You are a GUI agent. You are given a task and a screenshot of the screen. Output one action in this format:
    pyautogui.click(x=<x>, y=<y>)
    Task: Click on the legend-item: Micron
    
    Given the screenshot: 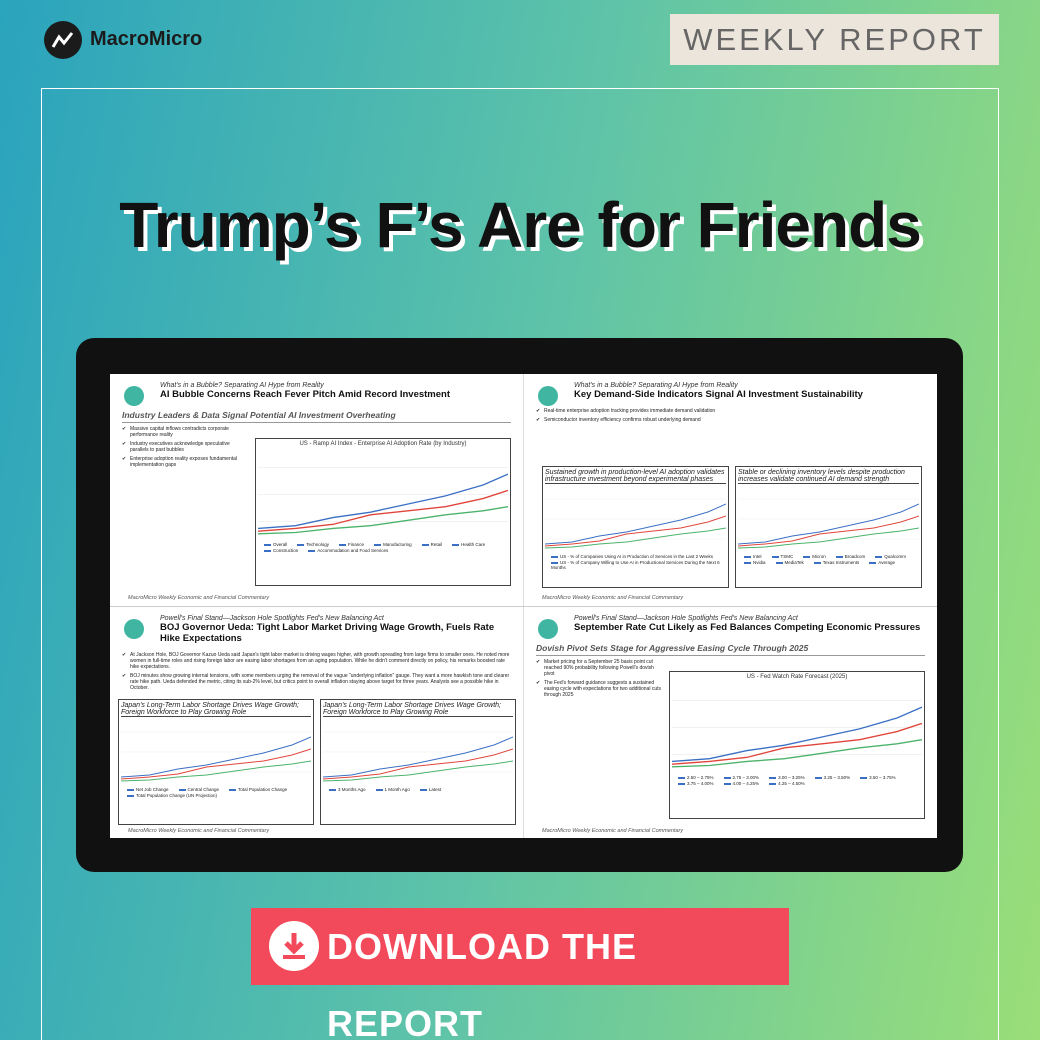 What is the action you would take?
    pyautogui.click(x=814, y=556)
    